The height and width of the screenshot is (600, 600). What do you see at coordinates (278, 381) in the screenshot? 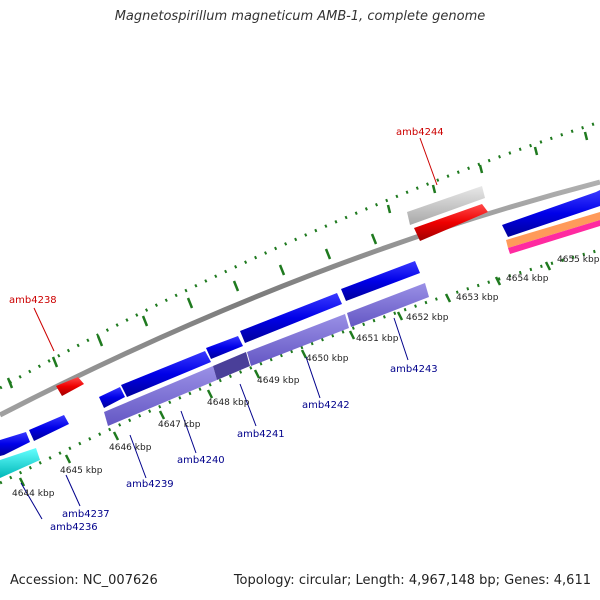
I see `kbp-4649: 4649 kbp` at bounding box center [278, 381].